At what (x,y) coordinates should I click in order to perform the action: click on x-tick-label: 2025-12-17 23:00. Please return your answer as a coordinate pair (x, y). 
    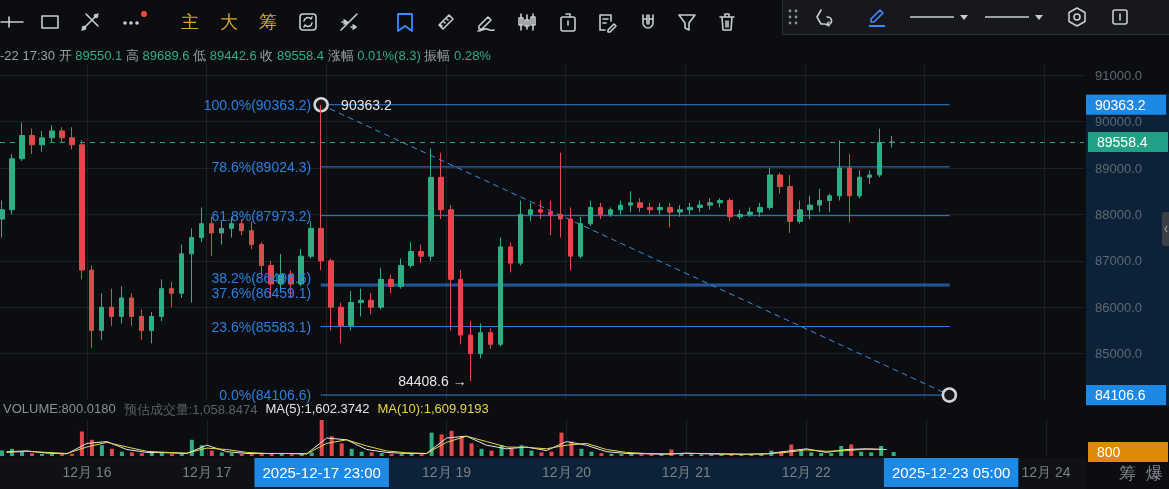
    Looking at the image, I should click on (321, 472).